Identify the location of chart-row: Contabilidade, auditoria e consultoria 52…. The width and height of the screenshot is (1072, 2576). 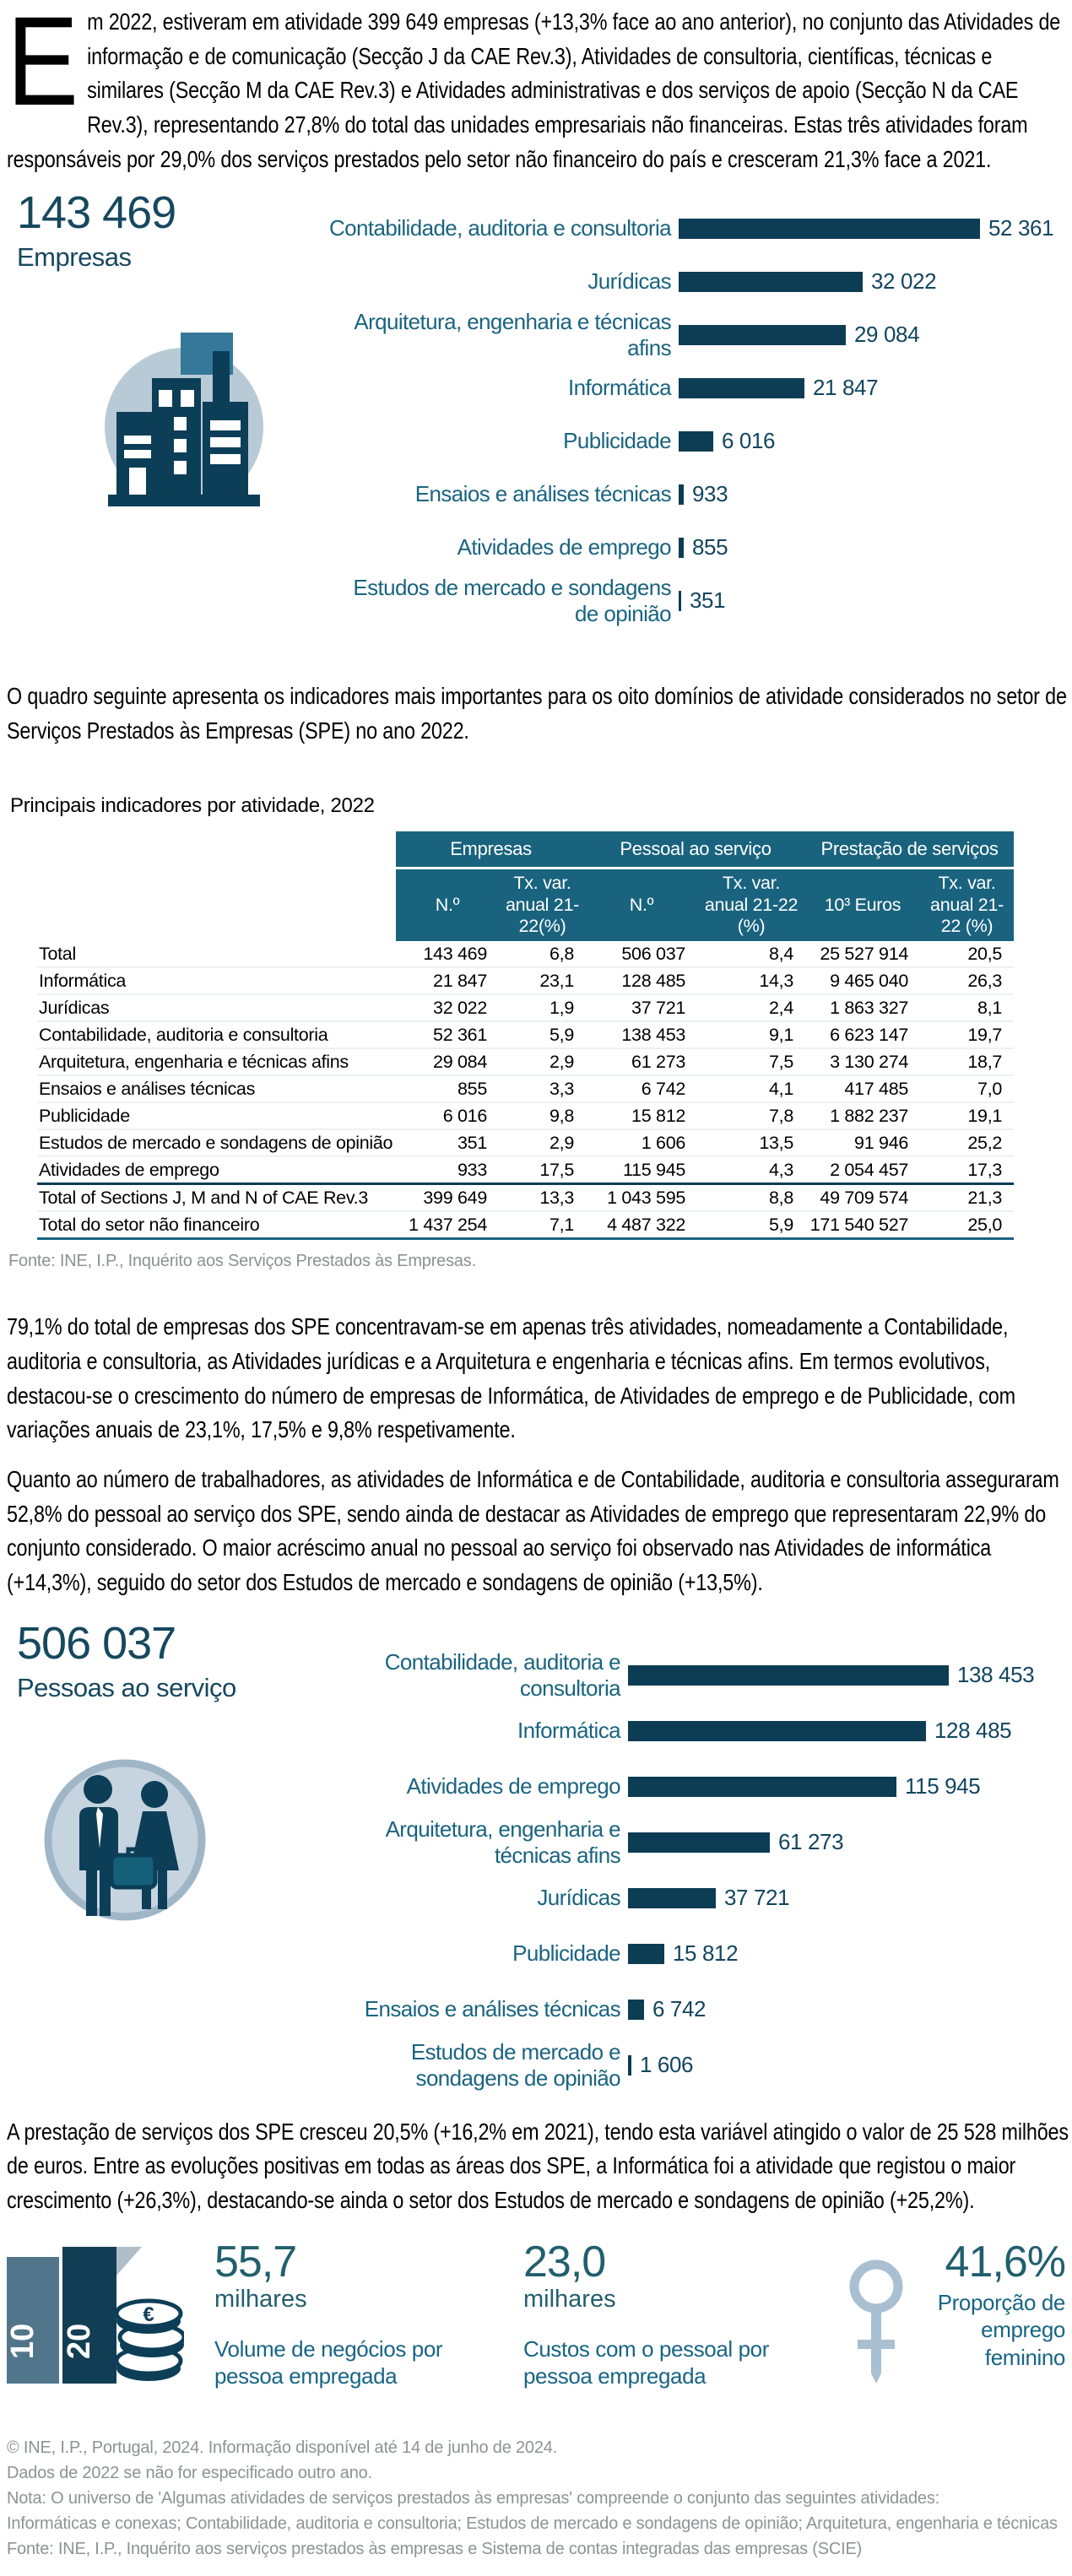
(695, 228).